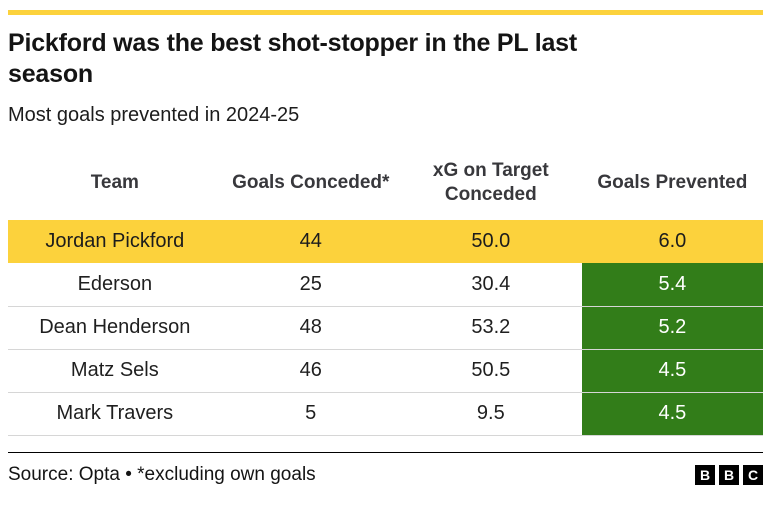 The width and height of the screenshot is (771, 516). Describe the element at coordinates (705, 474) in the screenshot. I see `bbc-logo-block-b1: B` at that location.